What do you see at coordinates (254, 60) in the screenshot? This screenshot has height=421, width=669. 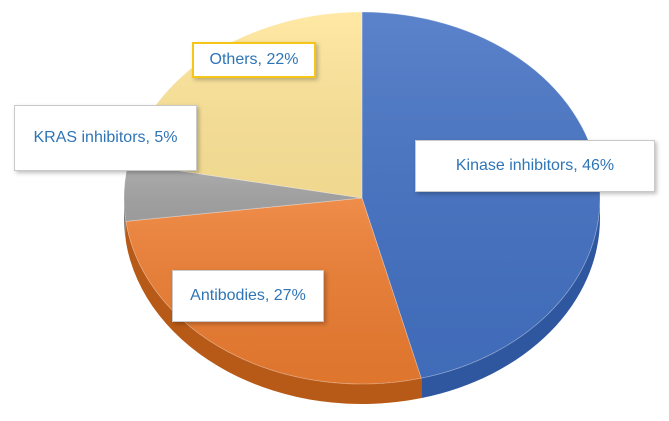 I see `data-label-others: Others, 22%` at bounding box center [254, 60].